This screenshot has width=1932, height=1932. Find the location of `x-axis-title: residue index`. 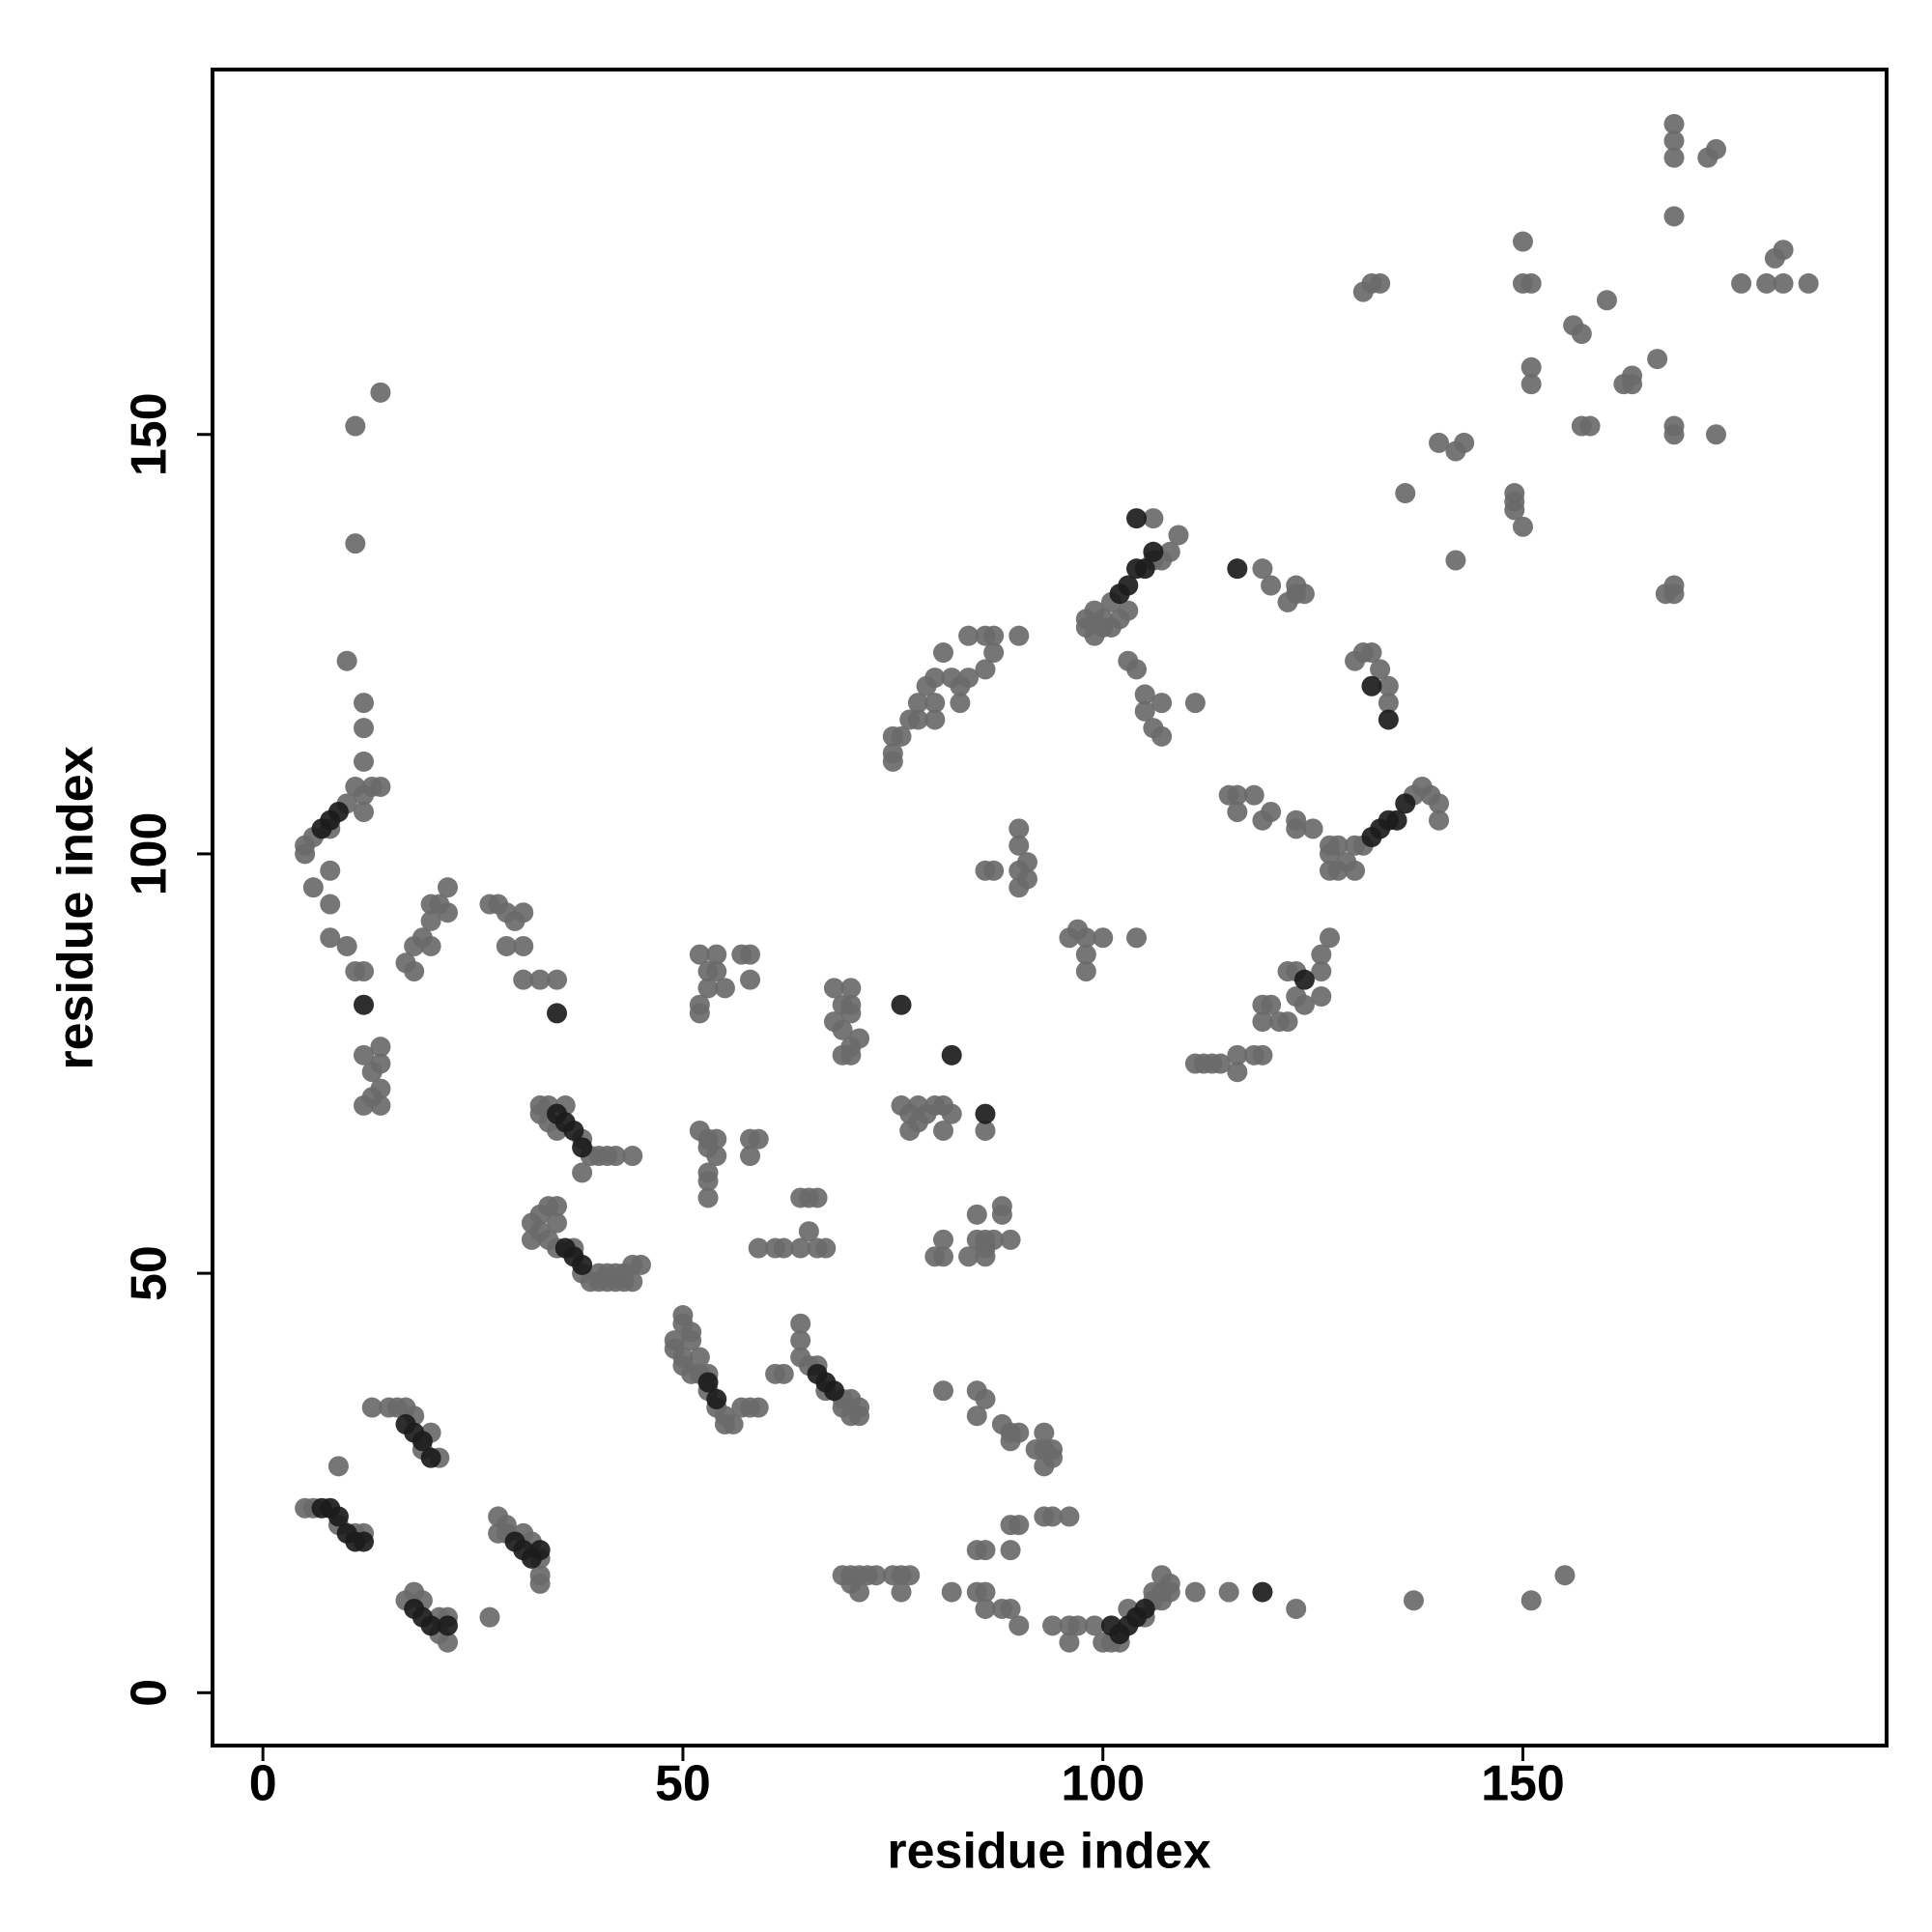

x-axis-title: residue index is located at coordinates (1048, 1852).